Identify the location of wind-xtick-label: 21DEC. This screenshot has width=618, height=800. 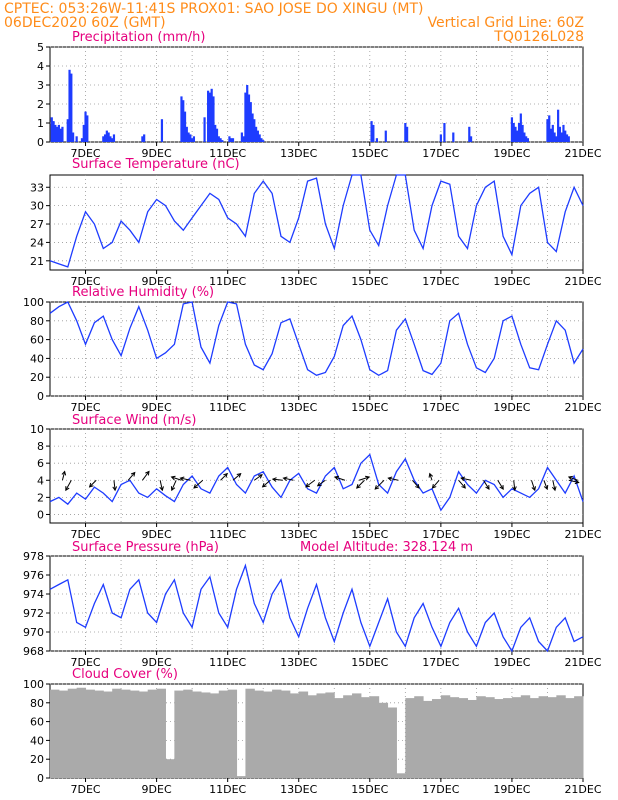
(582, 534).